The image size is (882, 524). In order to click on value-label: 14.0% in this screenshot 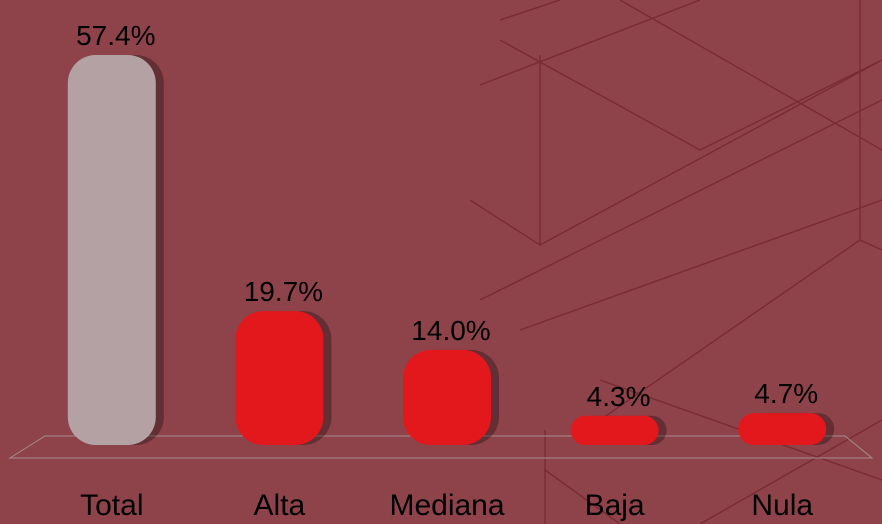, I will do `click(450, 330)`.